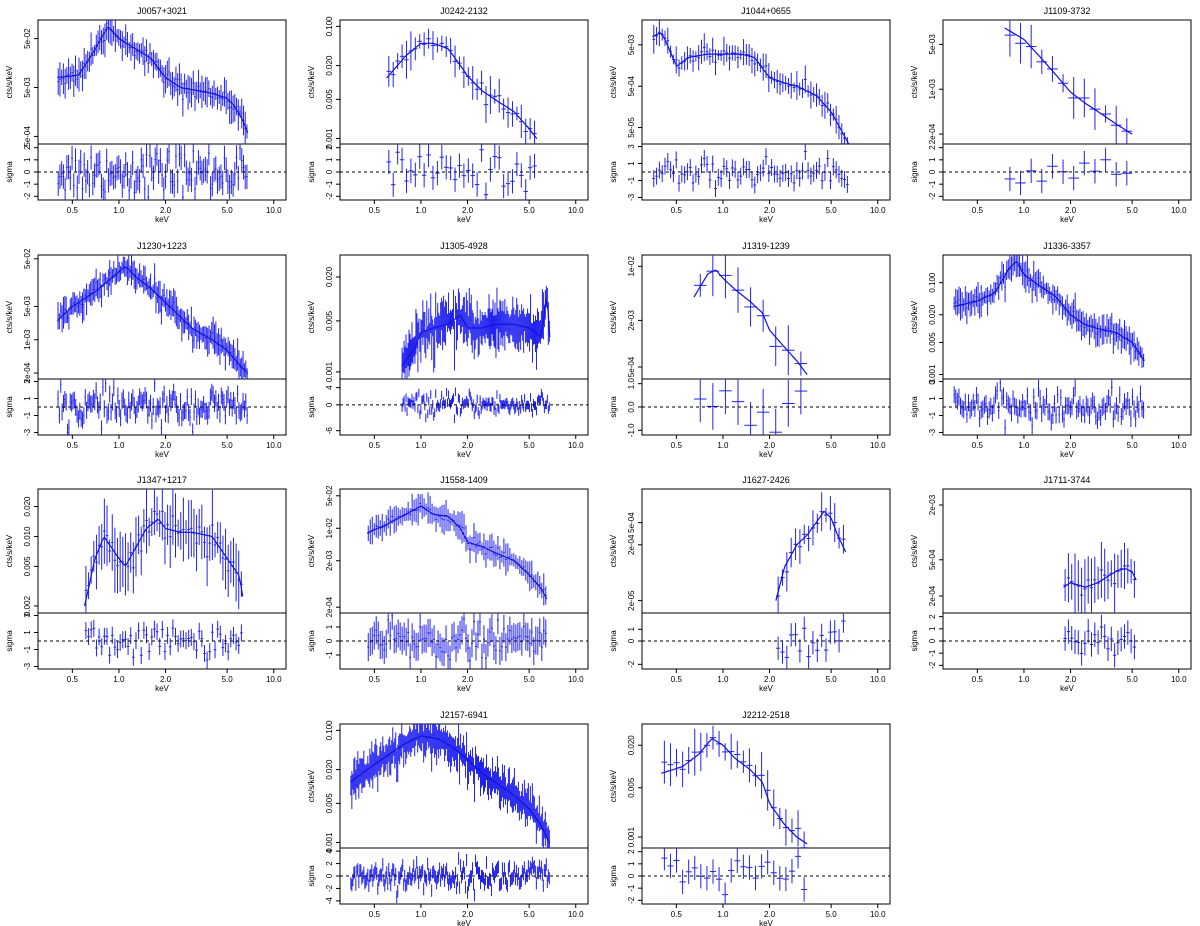 This screenshot has height=926, width=1200. I want to click on y-tick-label: 0.010, so click(27, 536).